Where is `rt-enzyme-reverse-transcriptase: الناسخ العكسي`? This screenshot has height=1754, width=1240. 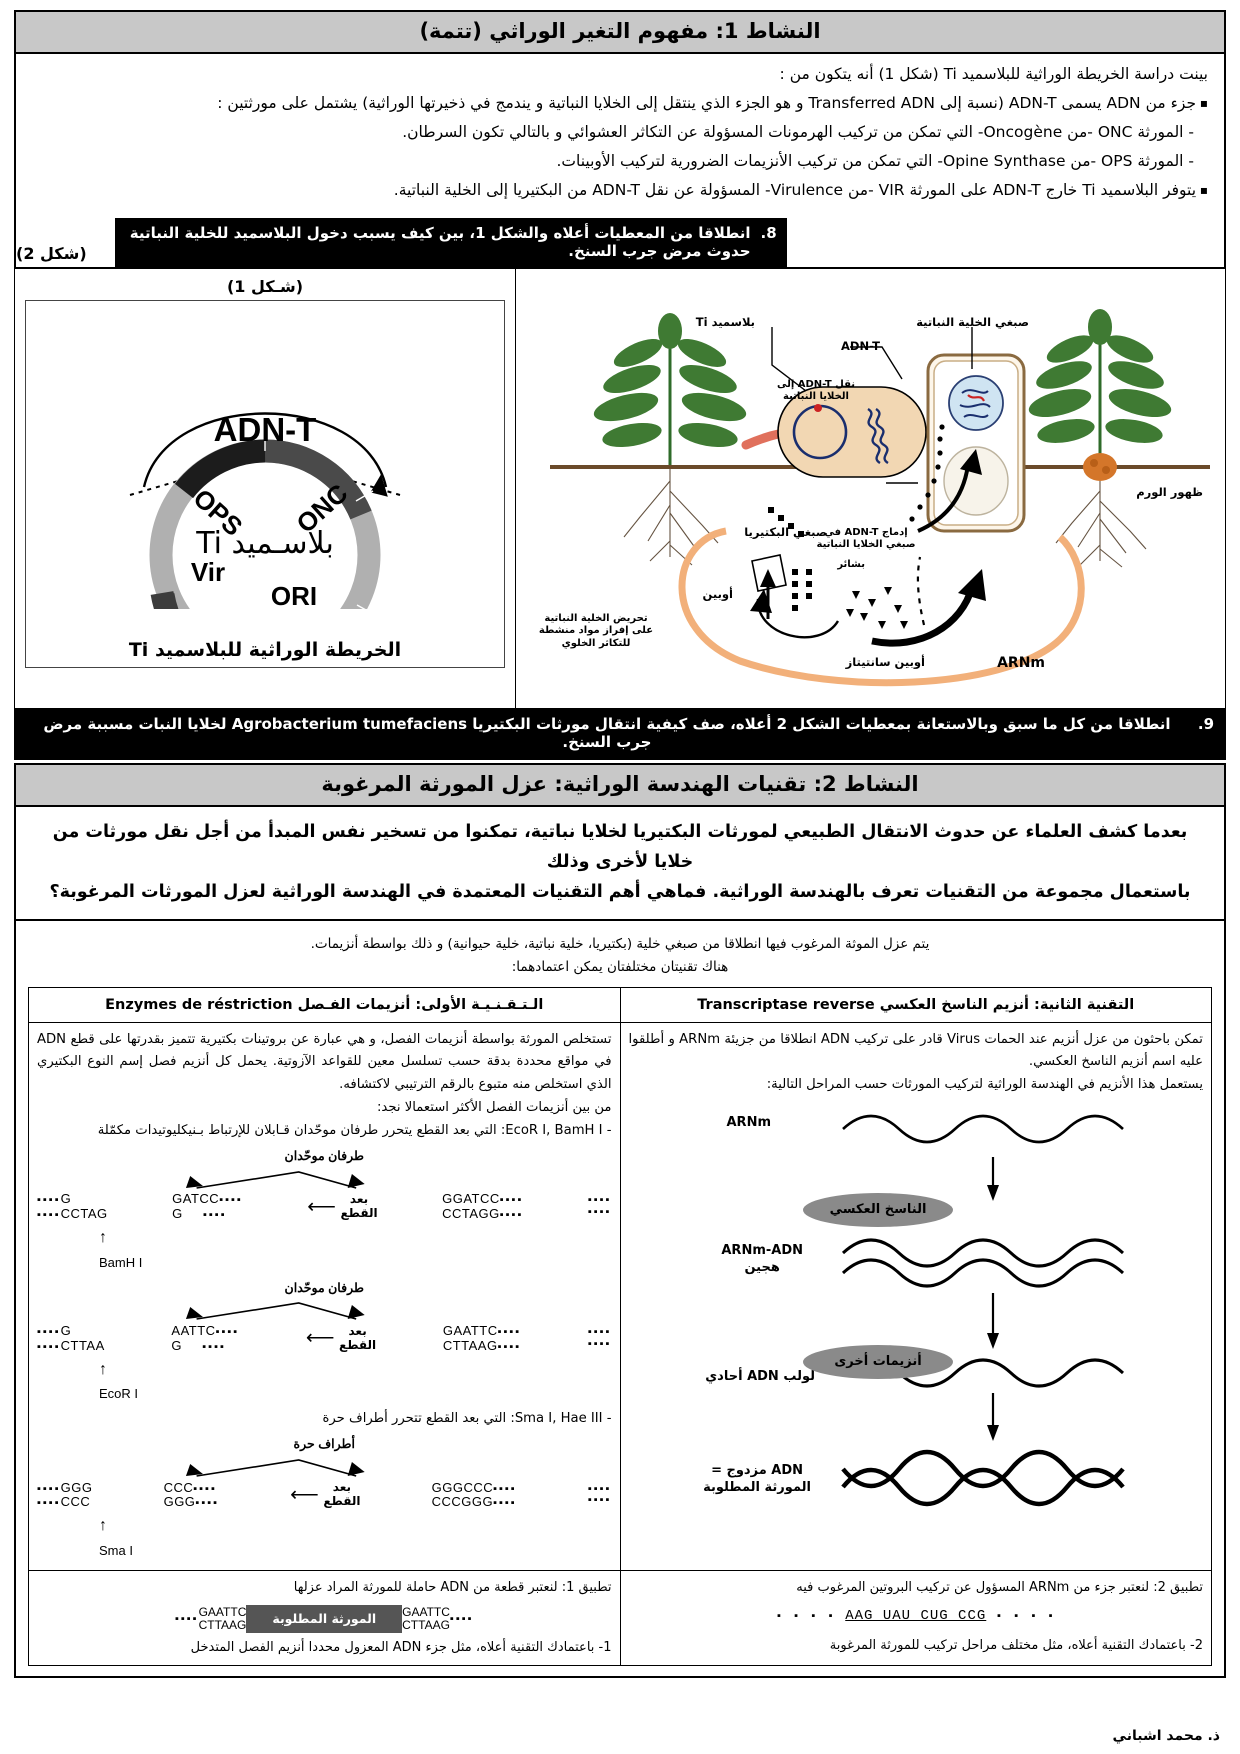
rt-enzyme-reverse-transcriptase: الناسخ العكسي is located at coordinates (878, 1209).